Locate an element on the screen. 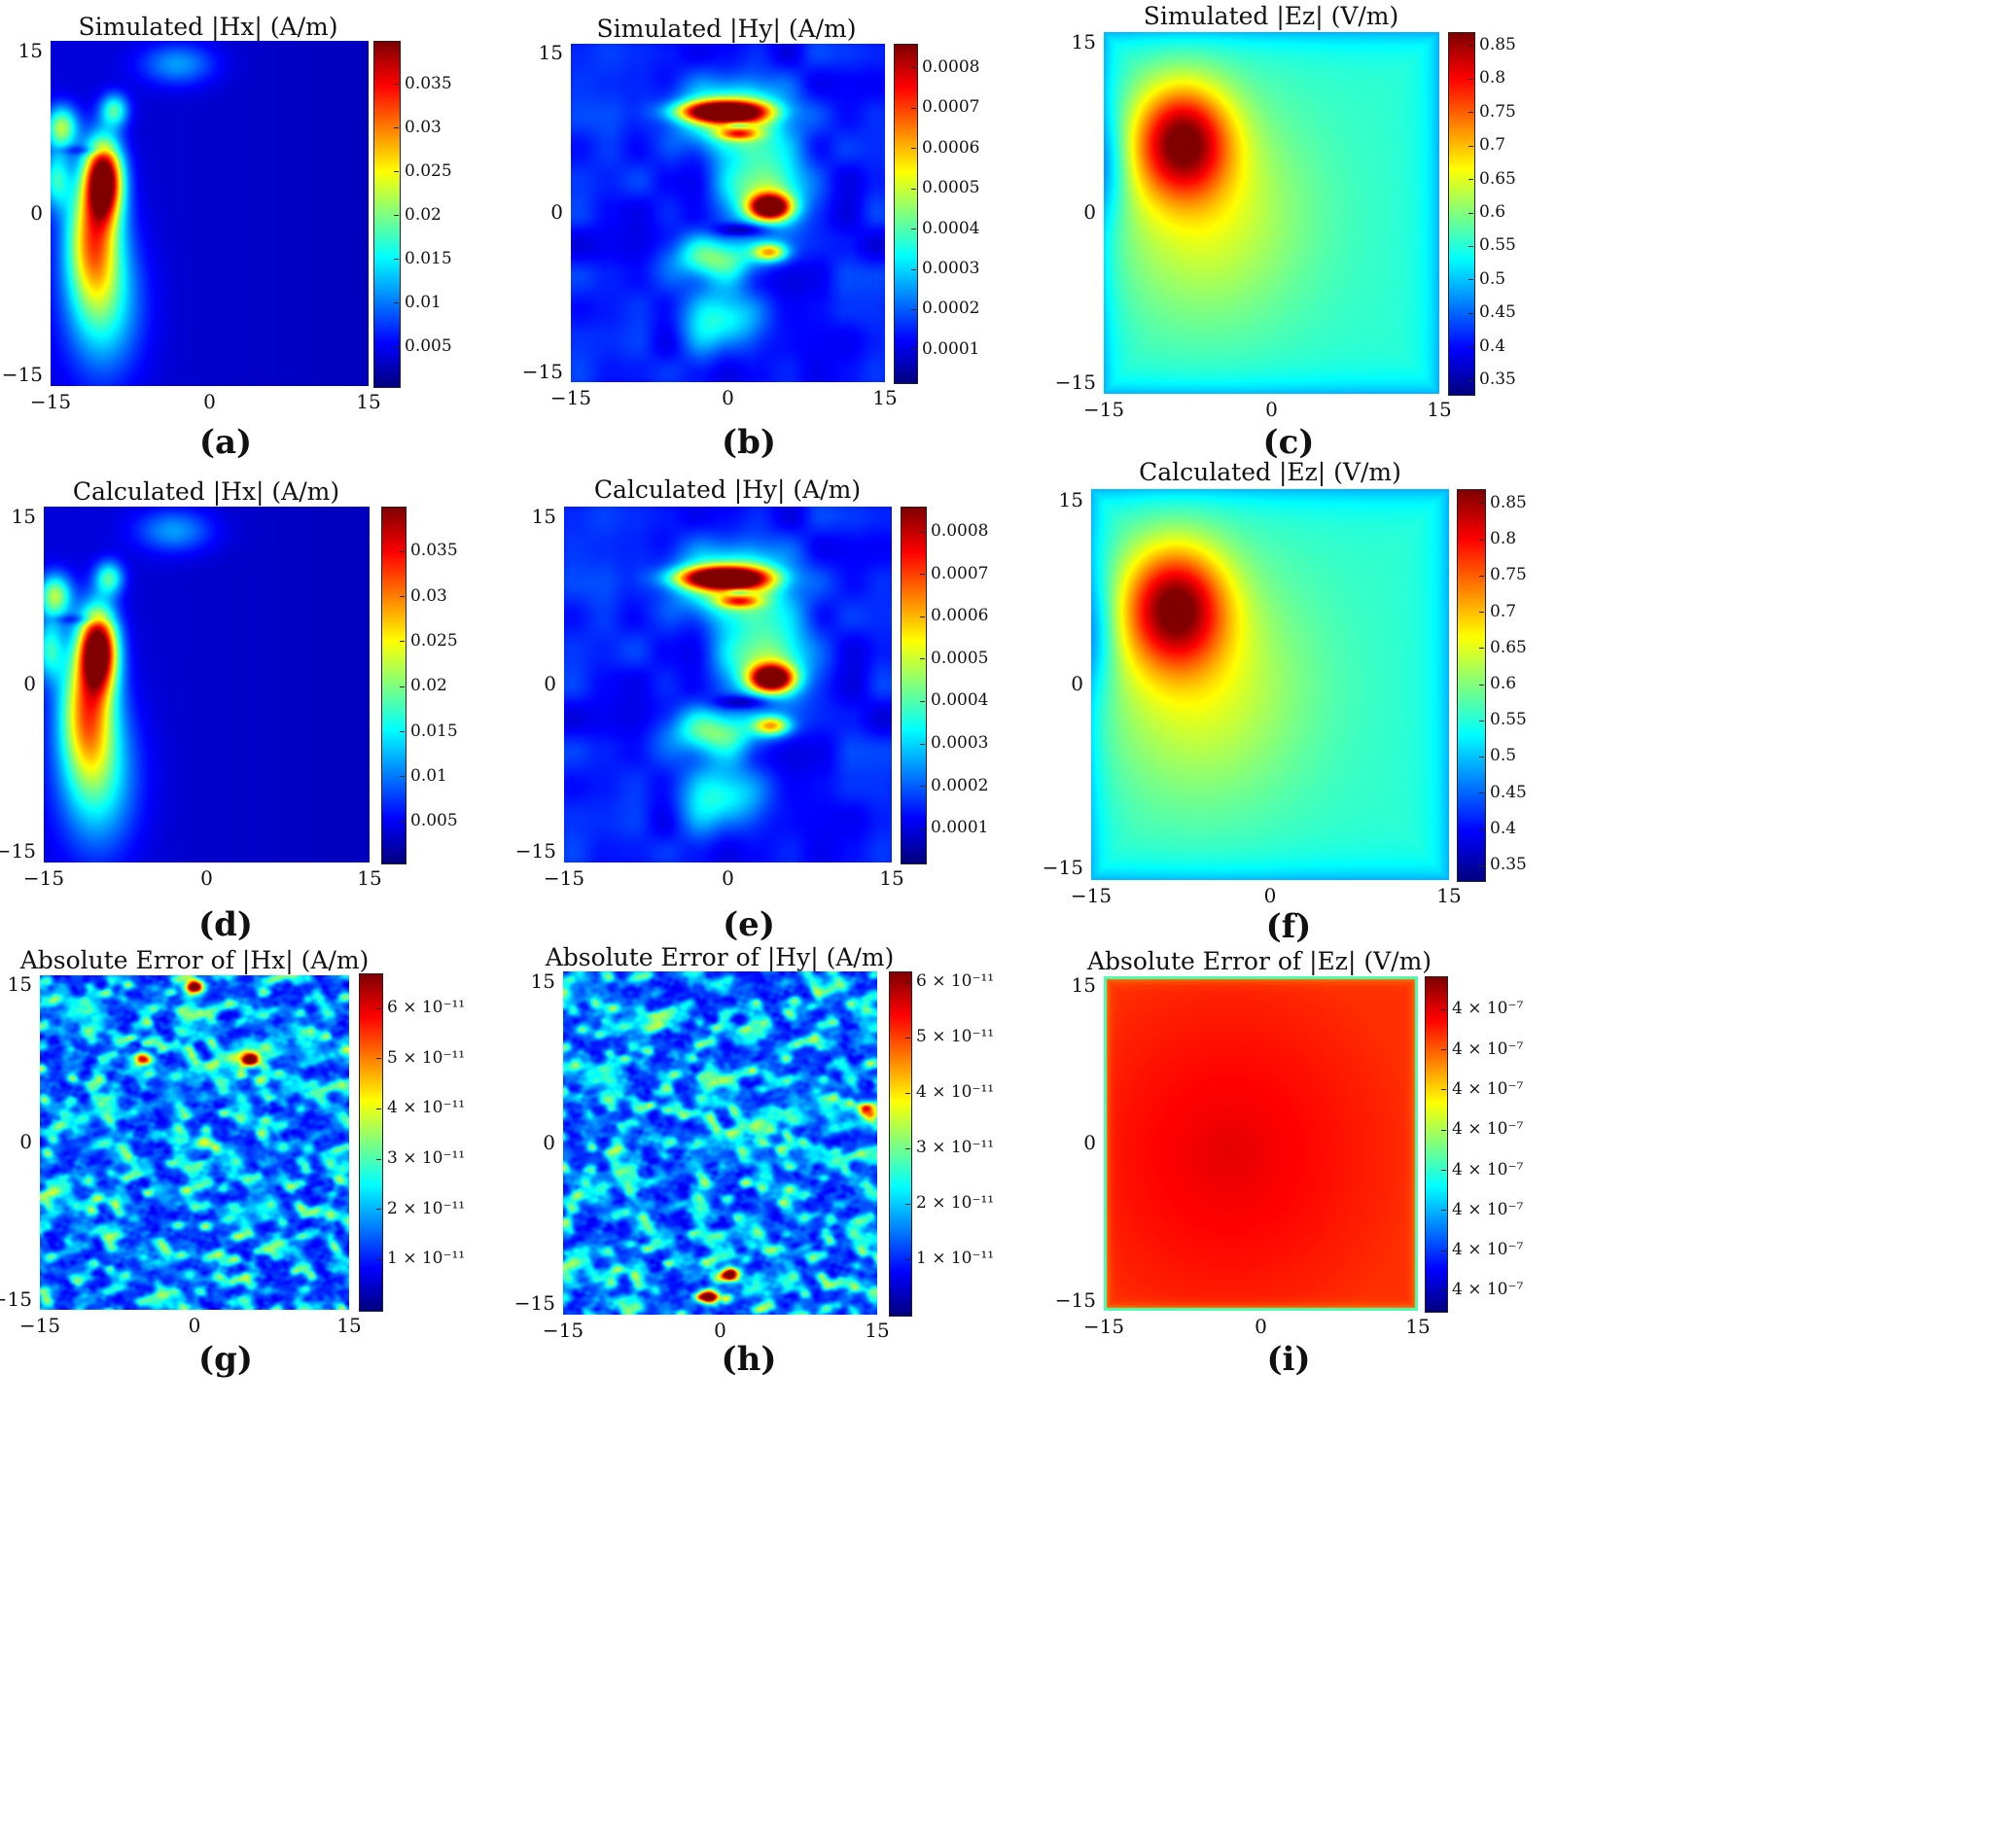 Image resolution: width=2016 pixels, height=1831 pixels. colorbar-tick-label: 0.0008 is located at coordinates (951, 66).